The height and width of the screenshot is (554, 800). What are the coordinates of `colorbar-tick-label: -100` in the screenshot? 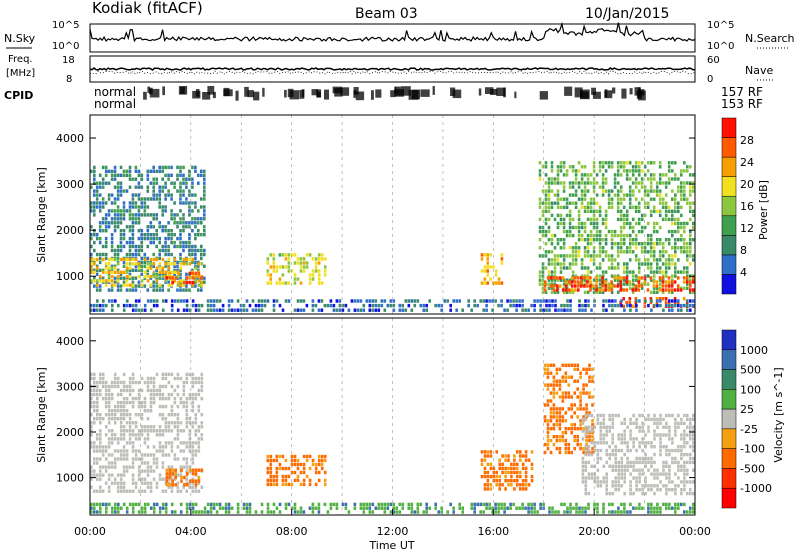 It's located at (752, 449).